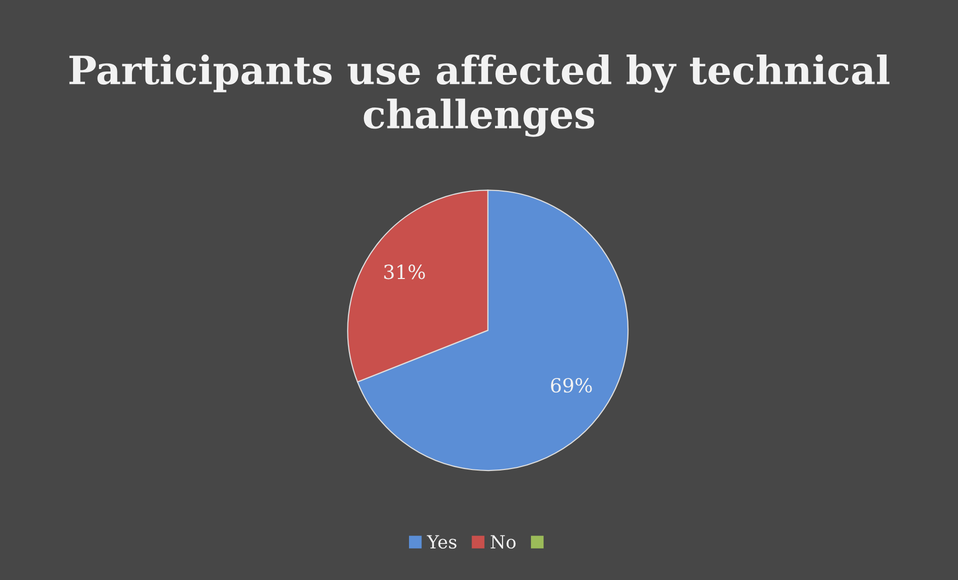 This screenshot has height=580, width=958. Describe the element at coordinates (479, 95) in the screenshot. I see `chart-title: Participants use affected by technical challenges` at that location.